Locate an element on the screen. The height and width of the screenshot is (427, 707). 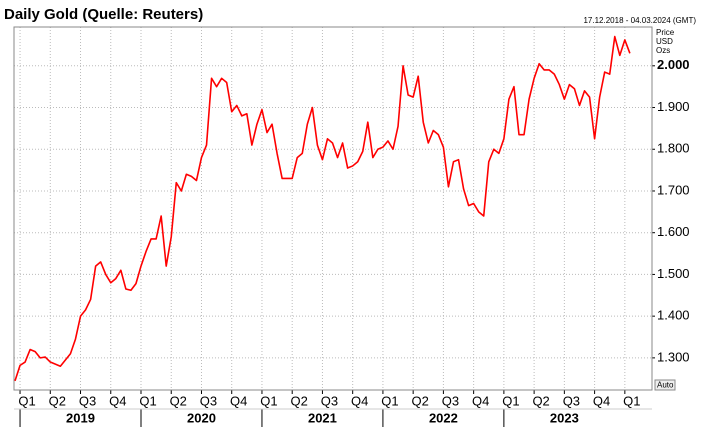
y-tick-label: 1.700 is located at coordinates (673, 189).